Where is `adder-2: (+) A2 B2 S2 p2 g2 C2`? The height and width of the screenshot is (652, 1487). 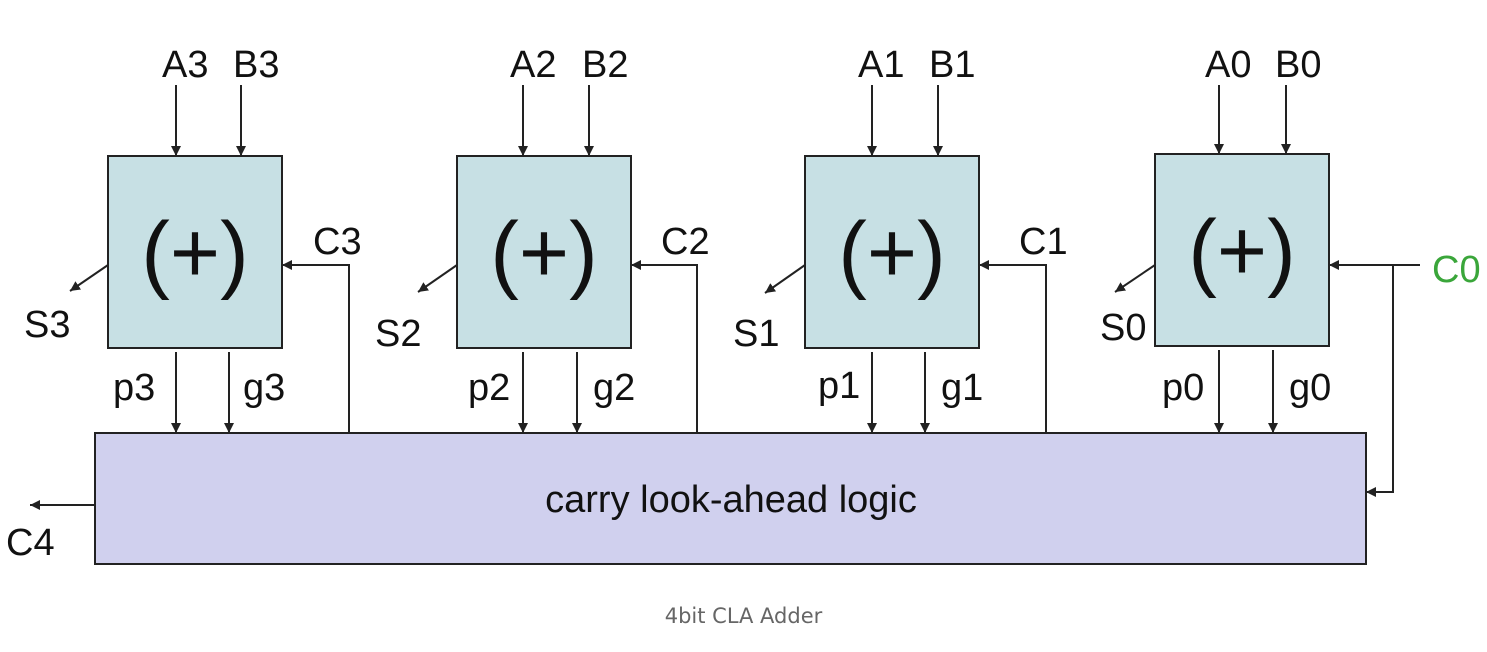
adder-2: (+) A2 B2 S2 p2 g2 C2 is located at coordinates (542, 238).